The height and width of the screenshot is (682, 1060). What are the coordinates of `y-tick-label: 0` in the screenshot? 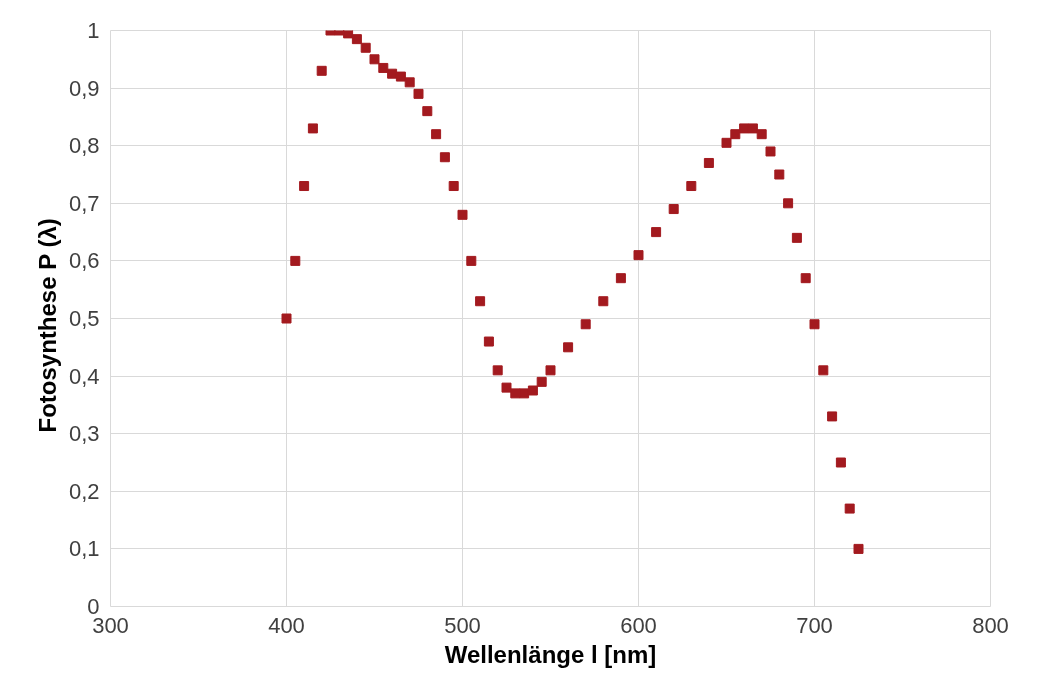 It's located at (93, 606).